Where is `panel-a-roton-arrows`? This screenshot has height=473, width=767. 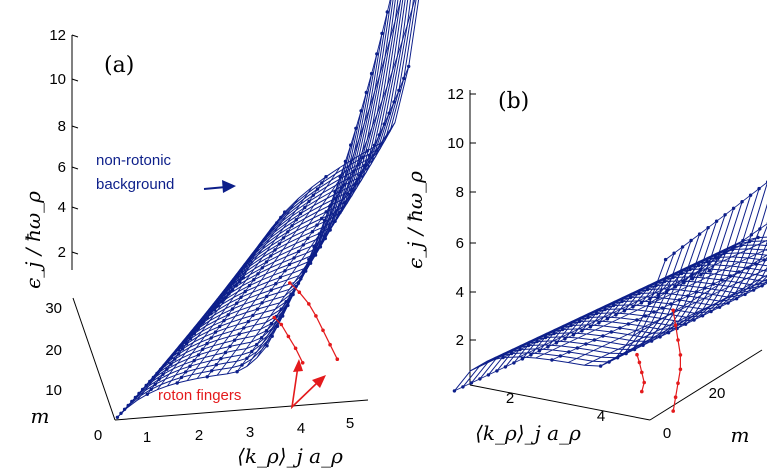
panel-a-roton-arrows is located at coordinates (309, 383).